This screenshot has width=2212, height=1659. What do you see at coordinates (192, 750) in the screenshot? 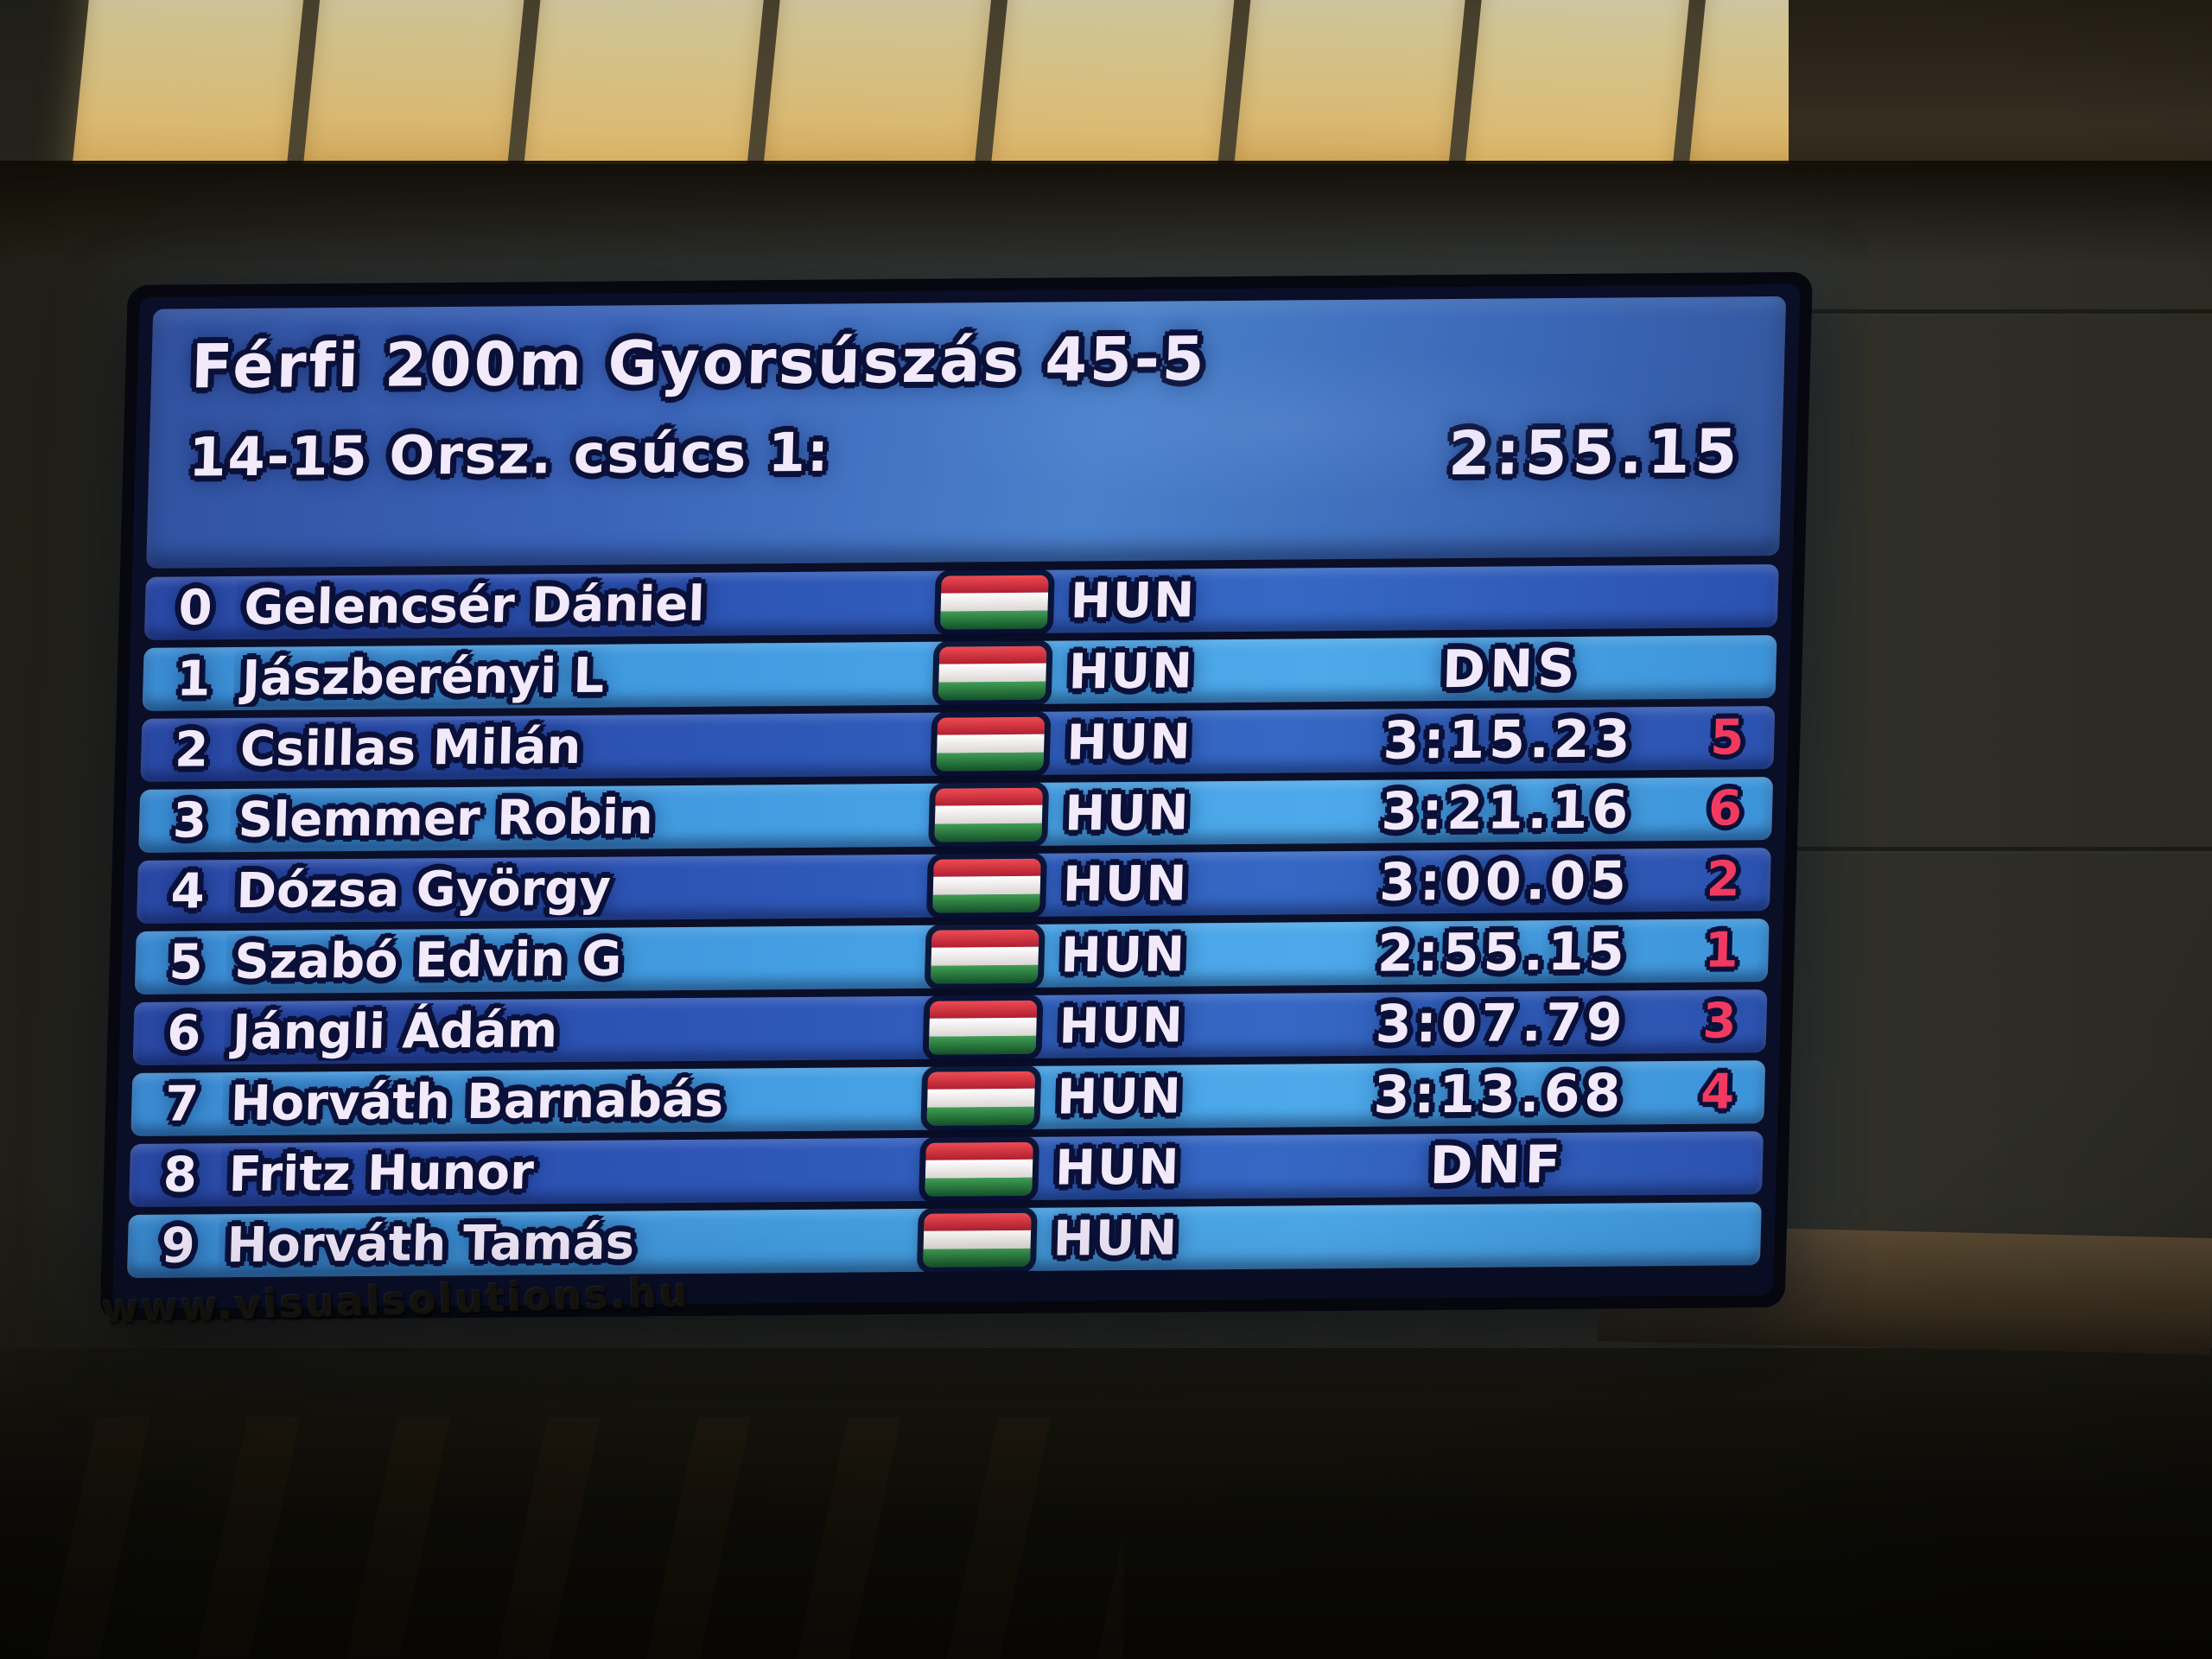
I see `lane-number: 2` at bounding box center [192, 750].